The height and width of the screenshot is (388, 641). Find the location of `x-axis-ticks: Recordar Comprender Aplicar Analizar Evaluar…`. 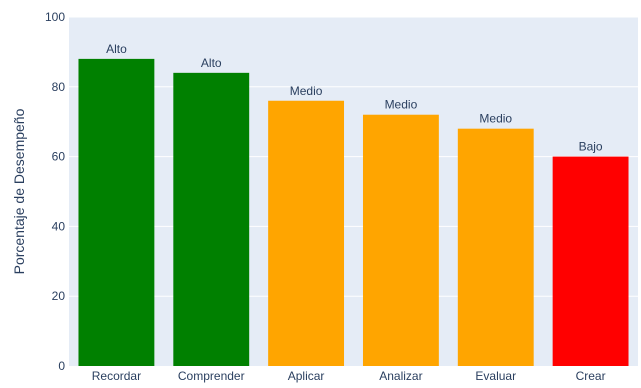

x-axis-ticks: Recordar Comprender Aplicar Analizar Evaluar… is located at coordinates (349, 376).